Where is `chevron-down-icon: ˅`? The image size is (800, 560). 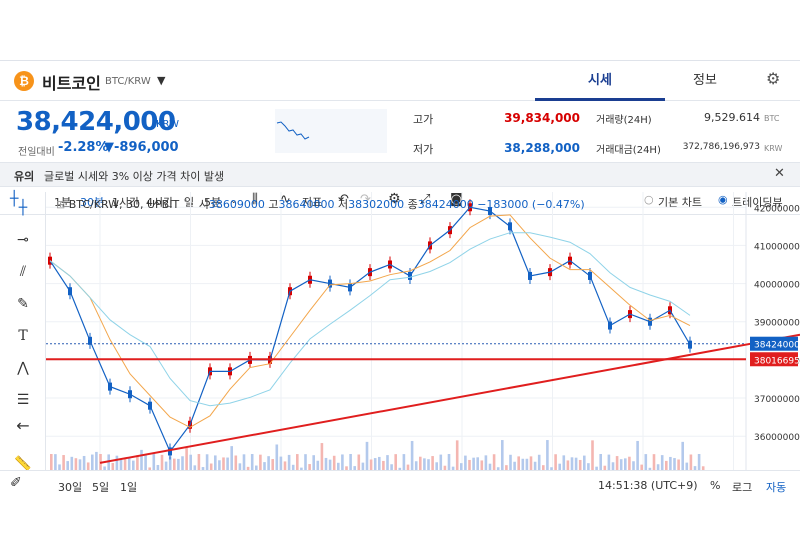
chevron-down-icon: ˅ is located at coordinates (185, 204).